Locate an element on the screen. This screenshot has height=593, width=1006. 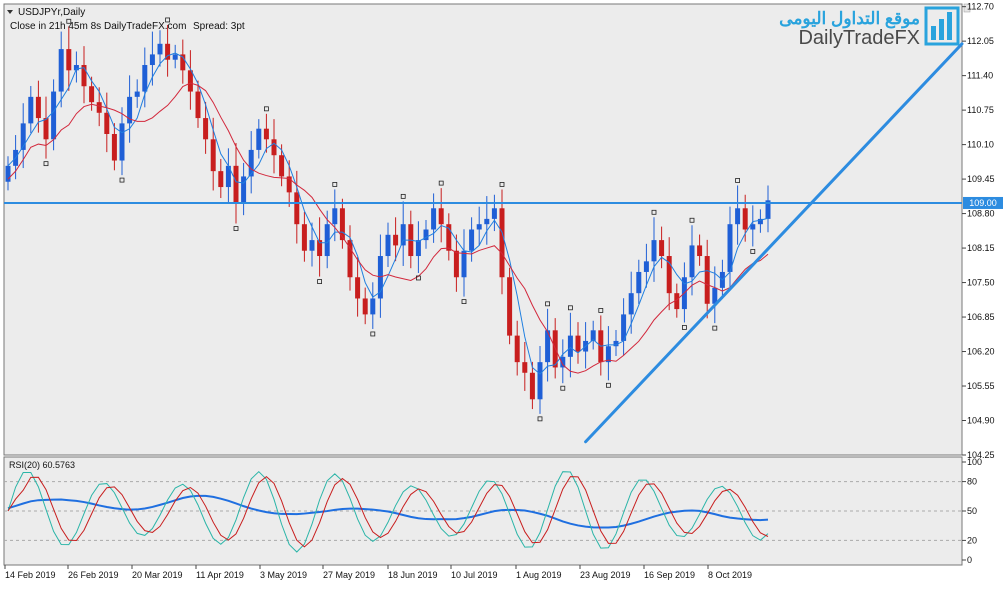
rsi-tick-label: 100 is located at coordinates (974, 462).